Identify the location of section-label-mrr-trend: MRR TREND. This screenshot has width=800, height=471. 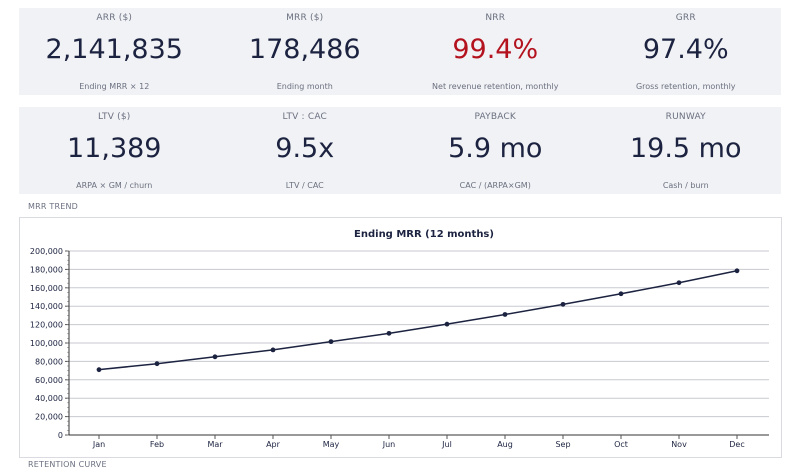
(53, 206).